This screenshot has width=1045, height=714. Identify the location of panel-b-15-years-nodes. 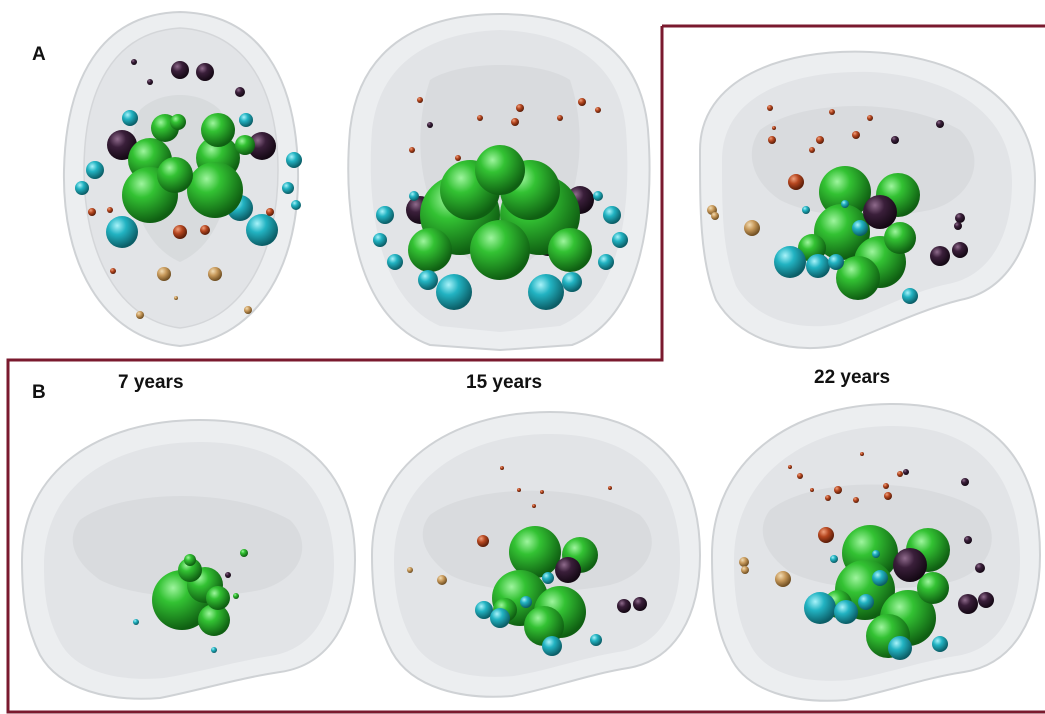
(527, 561).